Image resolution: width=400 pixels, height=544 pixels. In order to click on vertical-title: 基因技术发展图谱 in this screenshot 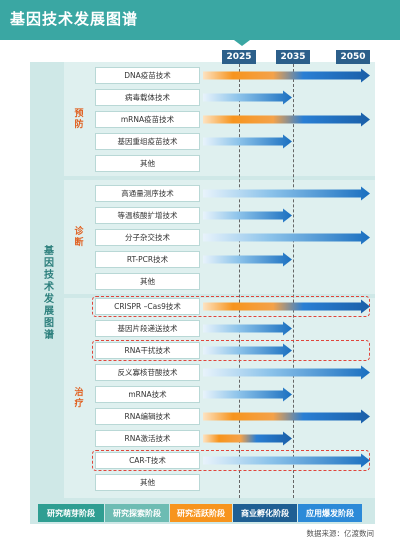, I will do `click(47, 293)`.